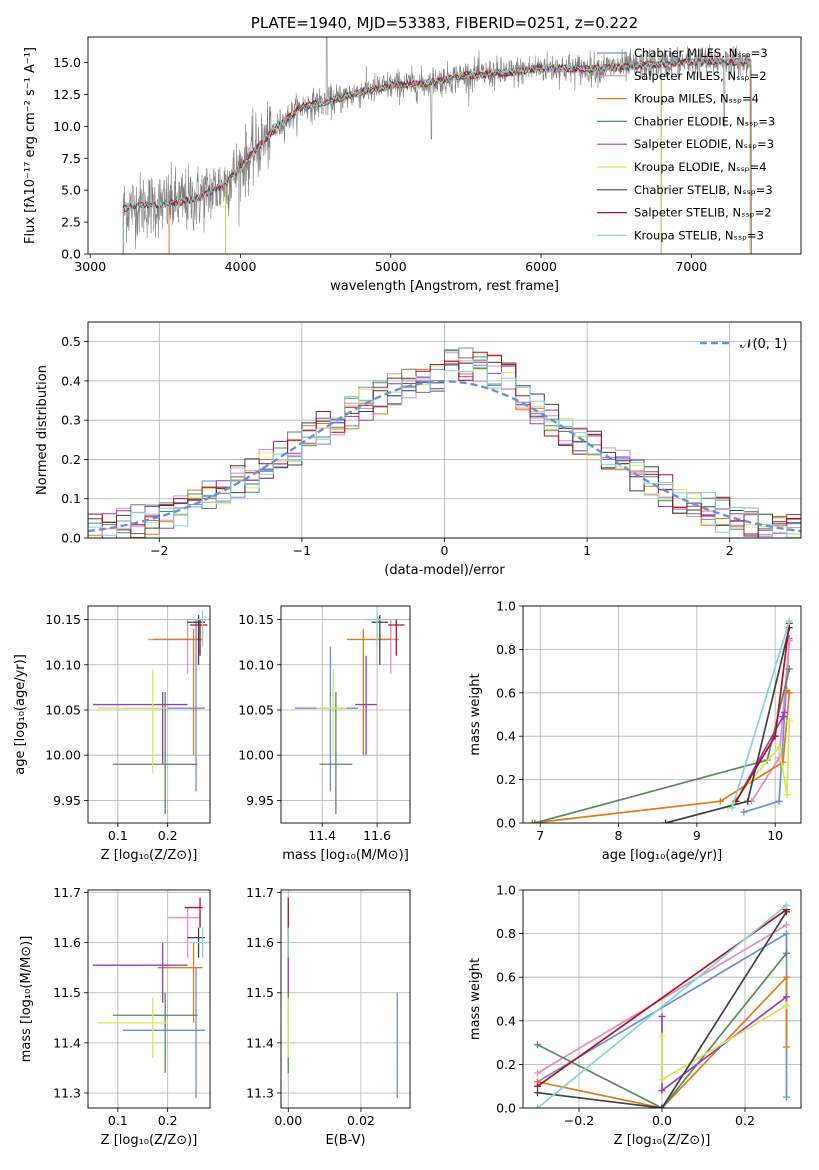  I want to click on weight-line-kroupa-elodie, so click(724, 1043).